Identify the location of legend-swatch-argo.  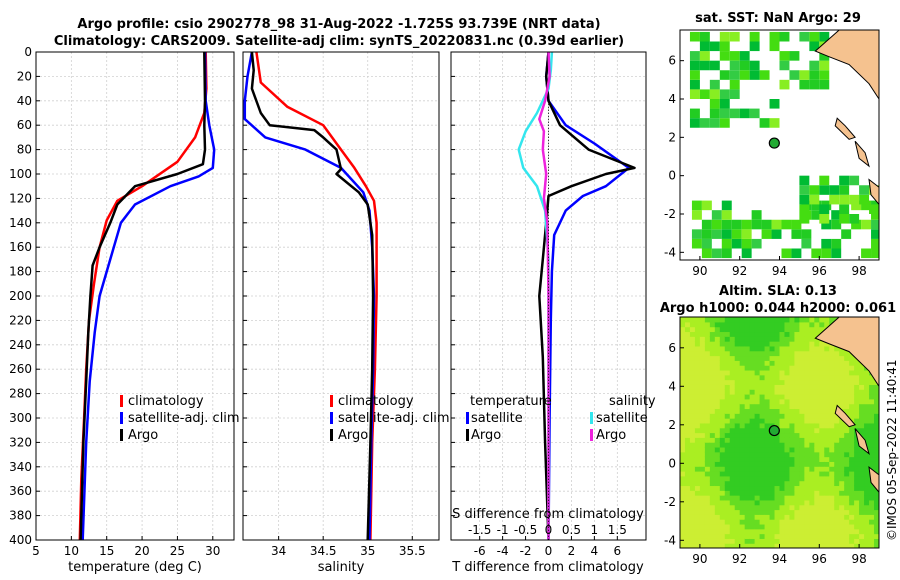
(331, 435).